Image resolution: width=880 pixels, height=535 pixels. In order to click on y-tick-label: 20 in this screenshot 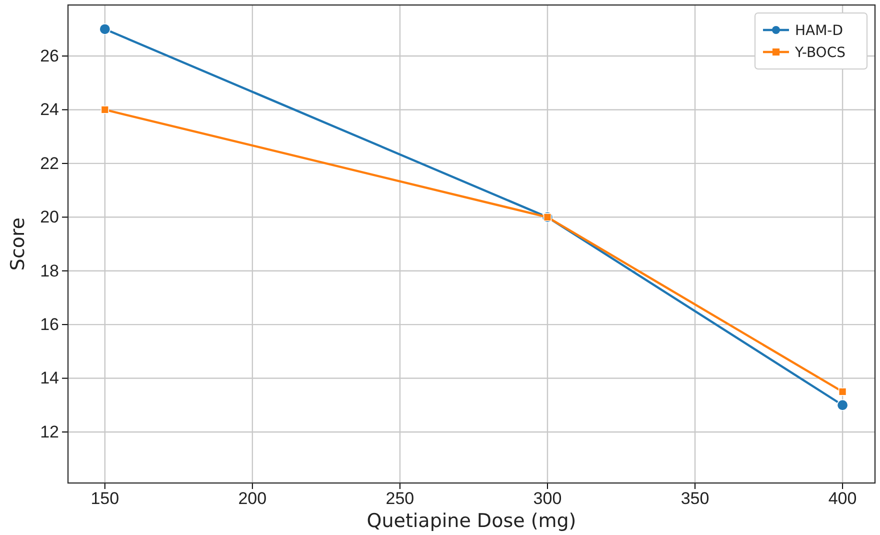, I will do `click(49, 217)`.